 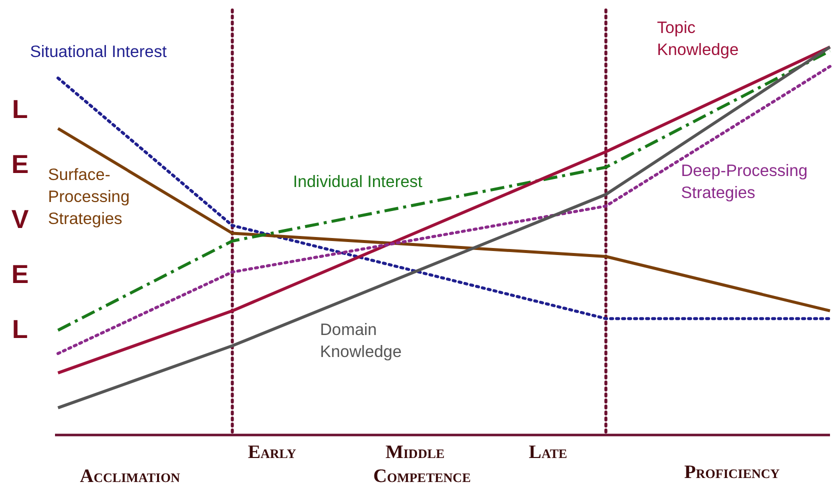 I want to click on text: Proficiency, so click(x=732, y=472).